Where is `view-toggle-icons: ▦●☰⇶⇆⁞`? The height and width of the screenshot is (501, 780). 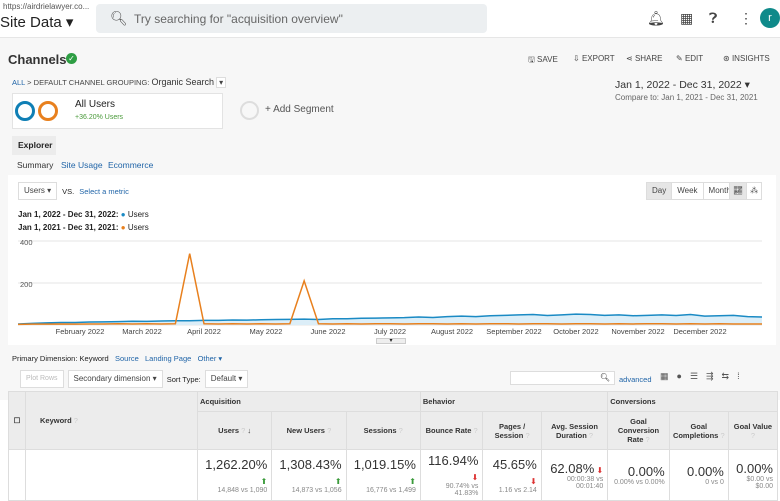
view-toggle-icons: ▦●☰⇶⇆⁞ is located at coordinates (704, 376).